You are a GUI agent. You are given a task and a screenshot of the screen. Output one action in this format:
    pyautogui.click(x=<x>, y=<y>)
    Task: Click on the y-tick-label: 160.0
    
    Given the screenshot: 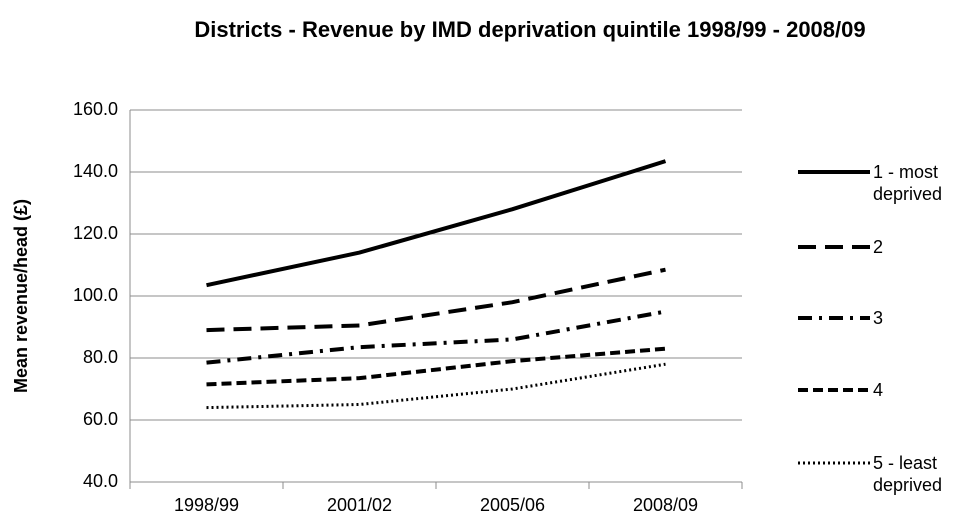 What is the action you would take?
    pyautogui.click(x=95, y=109)
    